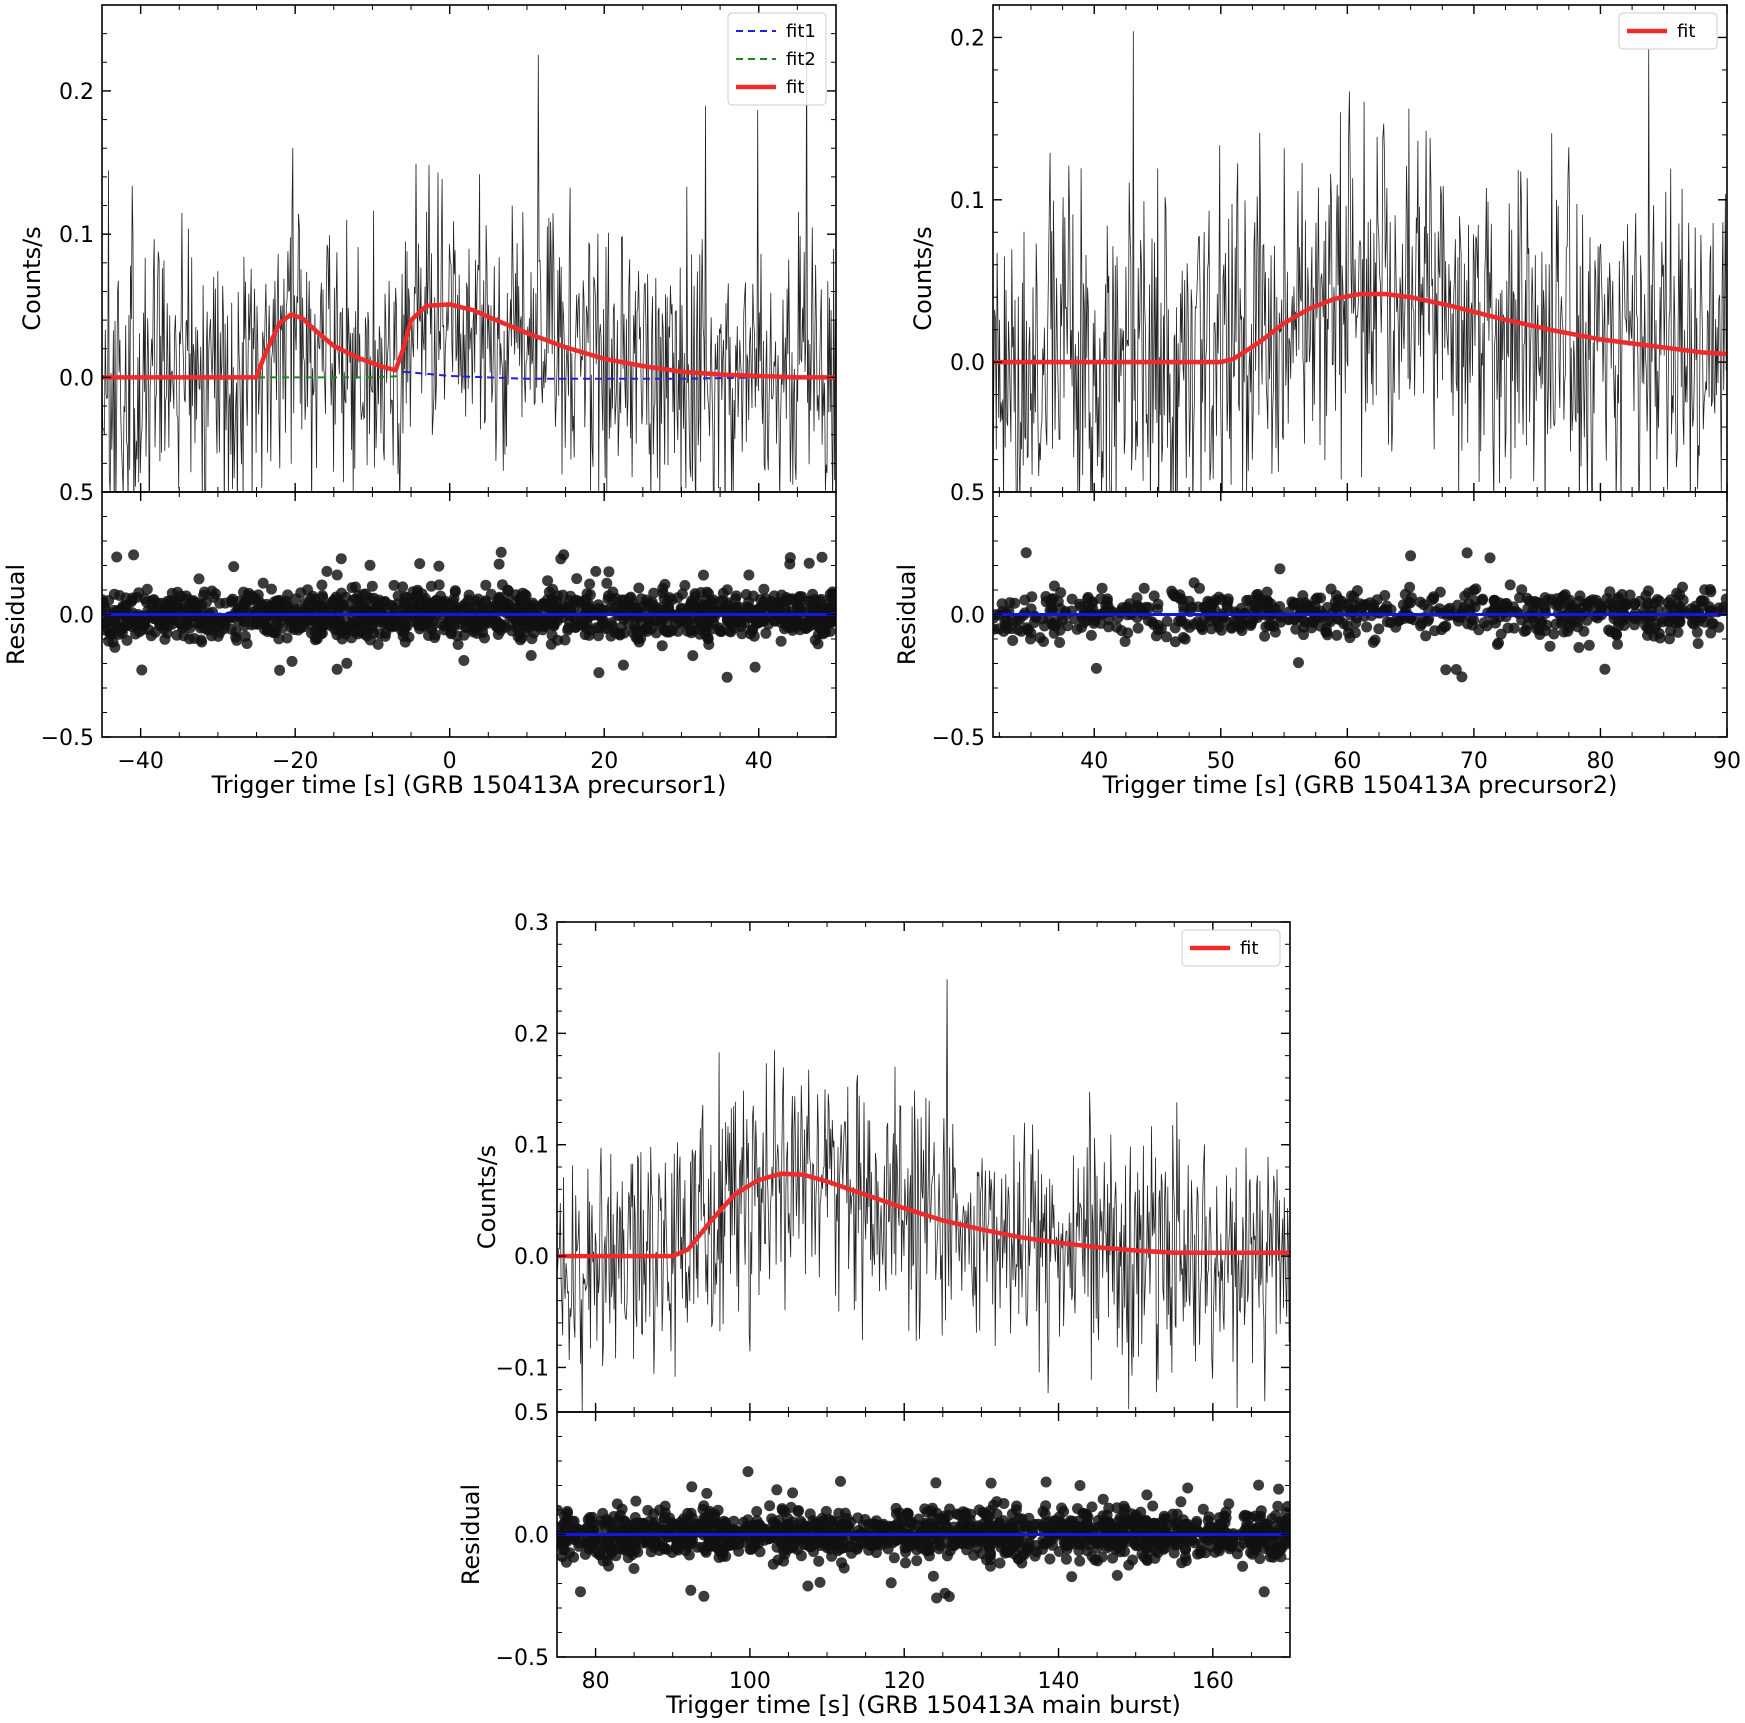 The height and width of the screenshot is (1723, 1745). Describe the element at coordinates (469, 248) in the screenshot. I see `plot-frame-top` at that location.